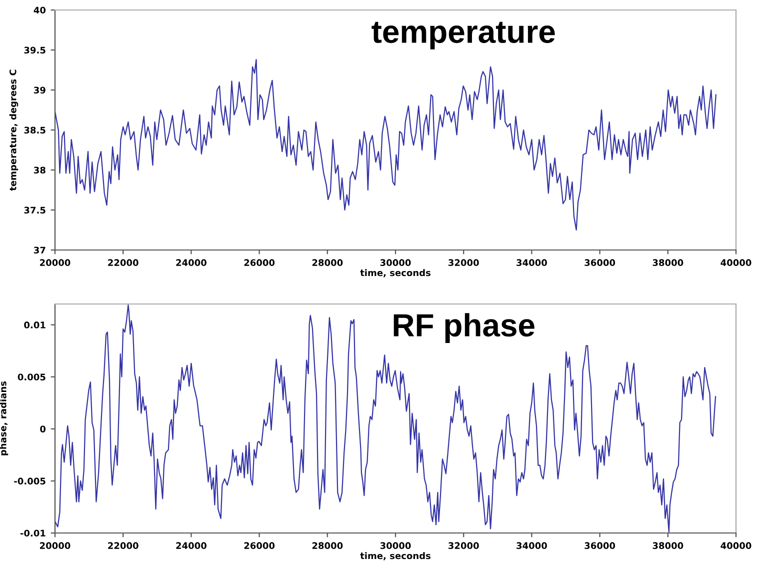 Image resolution: width=758 pixels, height=562 pixels. Describe the element at coordinates (13, 130) in the screenshot. I see `y-axis-title: temperature, degrees C` at that location.